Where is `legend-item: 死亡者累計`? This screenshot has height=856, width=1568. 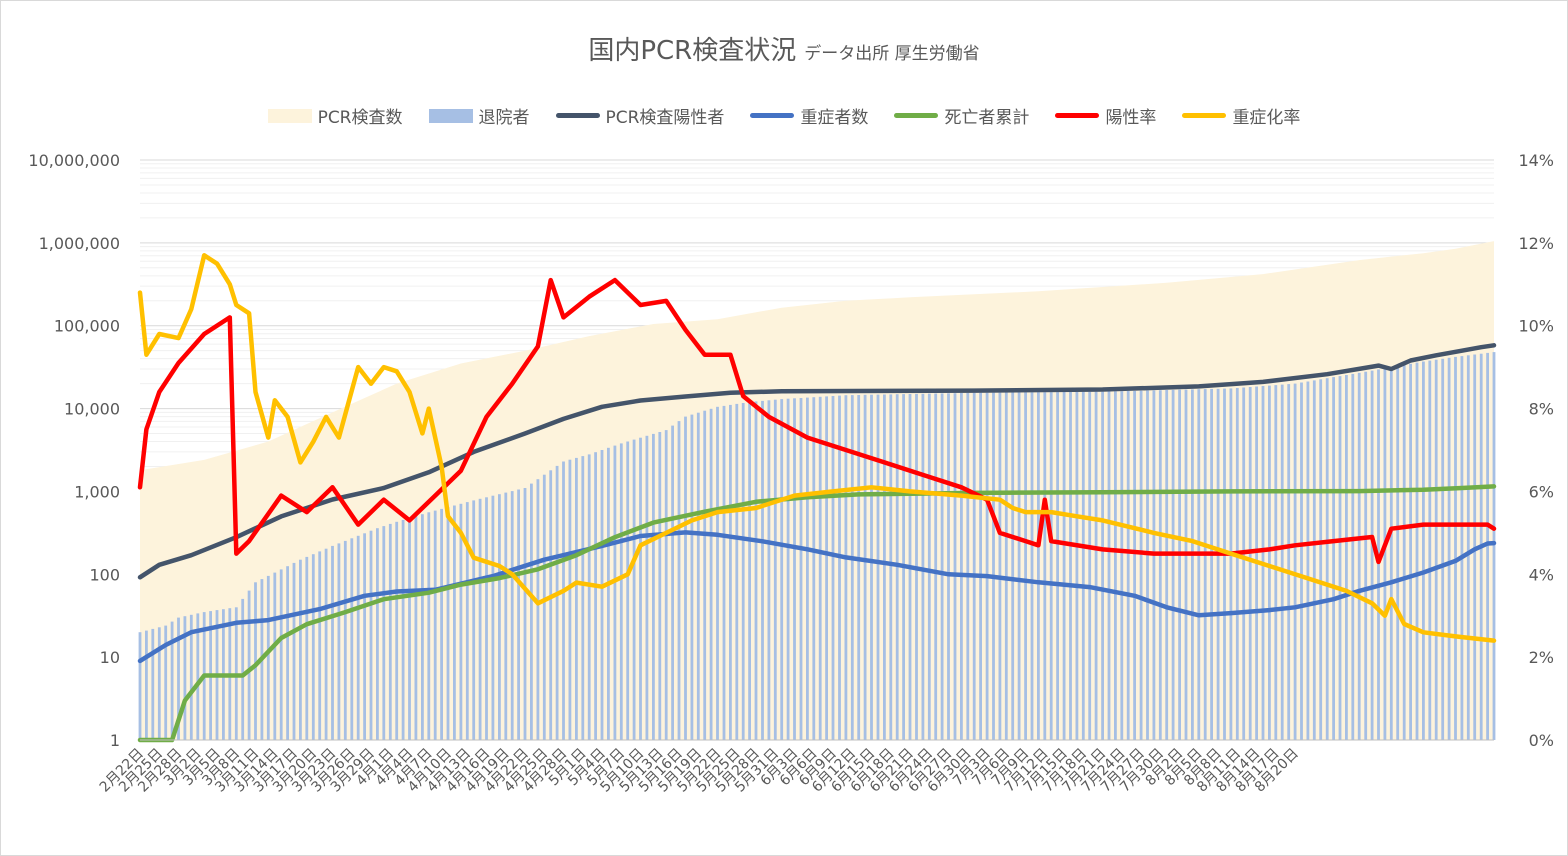
legend-item: 死亡者累計 is located at coordinates (961, 115).